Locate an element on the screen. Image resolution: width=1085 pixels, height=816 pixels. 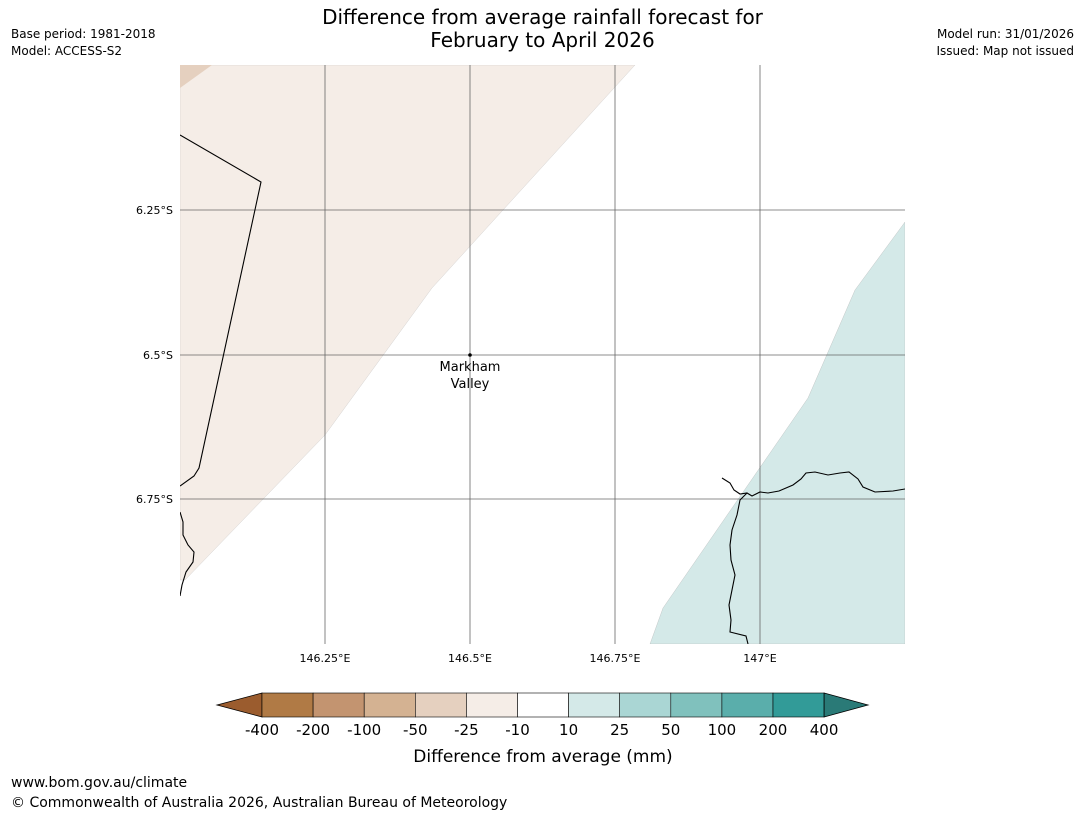
lon-label-146-25: 146.25°E is located at coordinates (325, 658).